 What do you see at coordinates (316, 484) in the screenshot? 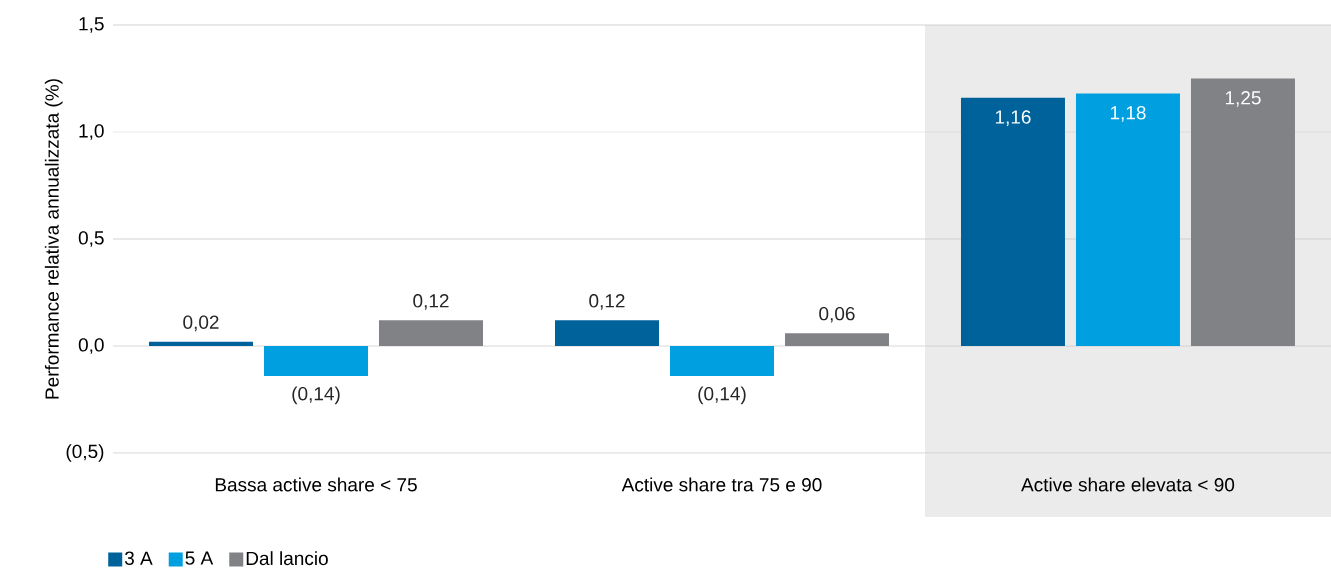
I see `x-tick-label: Bassa active share < 75` at bounding box center [316, 484].